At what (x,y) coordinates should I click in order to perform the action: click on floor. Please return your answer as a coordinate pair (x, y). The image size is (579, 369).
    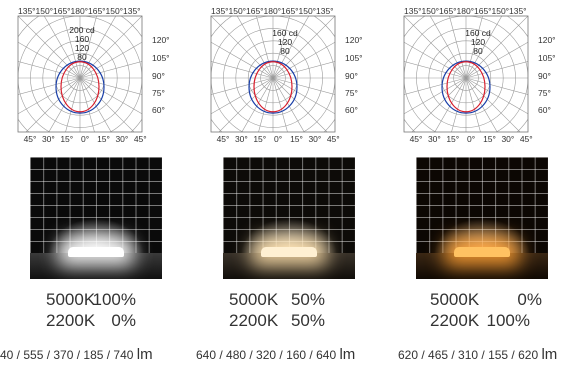
    Looking at the image, I should click on (96, 266).